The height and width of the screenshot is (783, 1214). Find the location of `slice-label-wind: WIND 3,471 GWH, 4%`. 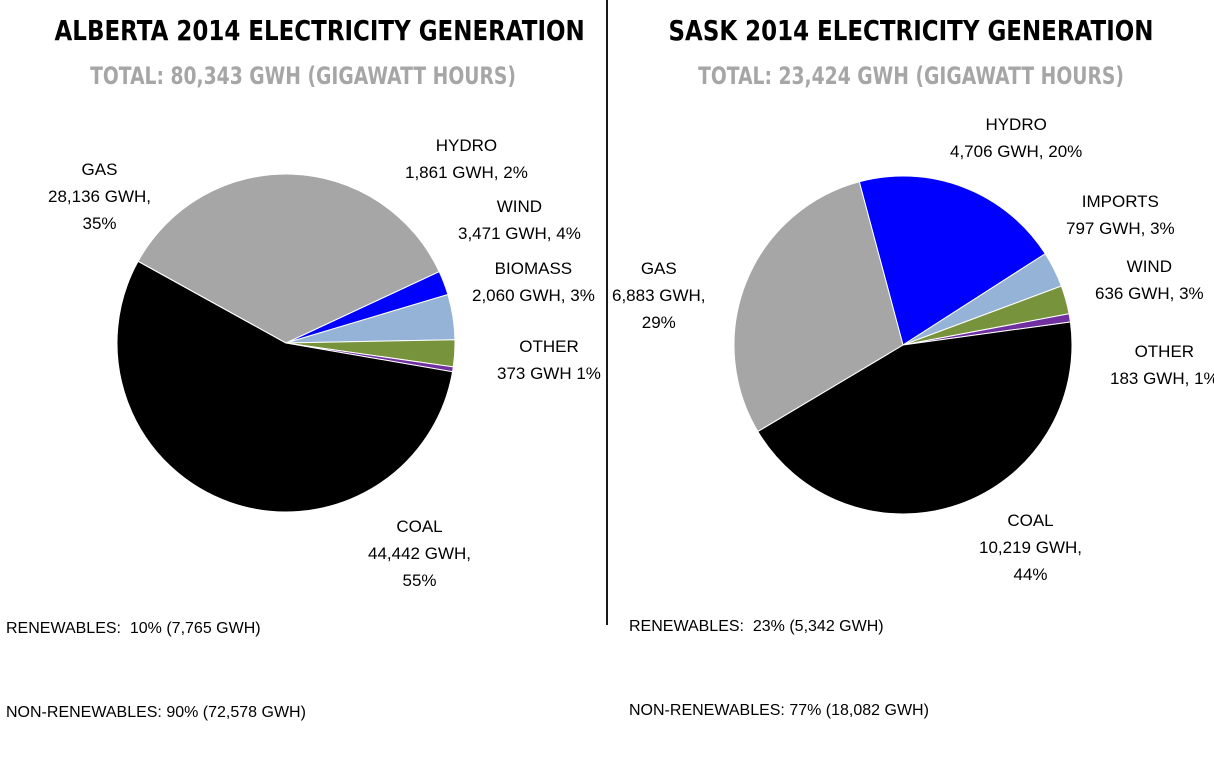

slice-label-wind: WIND 3,471 GWH, 4% is located at coordinates (519, 220).